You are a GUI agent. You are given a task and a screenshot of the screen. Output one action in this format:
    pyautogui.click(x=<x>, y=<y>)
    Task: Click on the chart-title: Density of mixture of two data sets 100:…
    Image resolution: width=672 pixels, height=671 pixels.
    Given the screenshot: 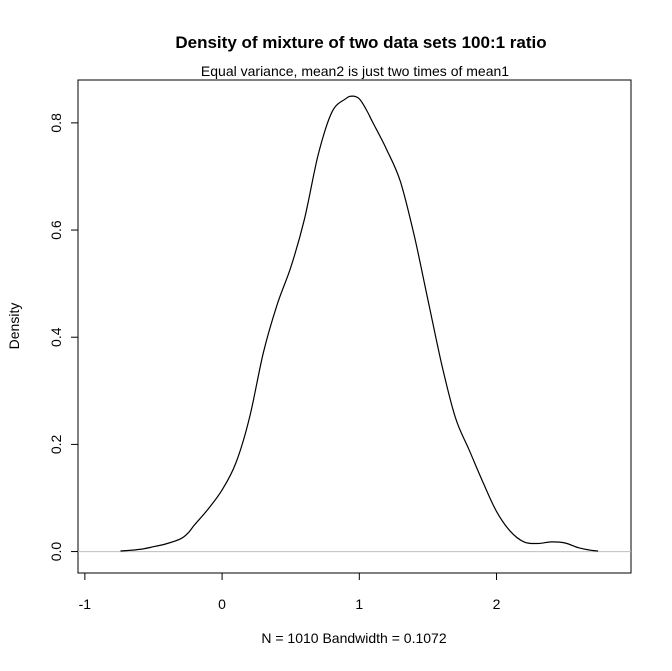 What is the action you would take?
    pyautogui.click(x=360, y=42)
    